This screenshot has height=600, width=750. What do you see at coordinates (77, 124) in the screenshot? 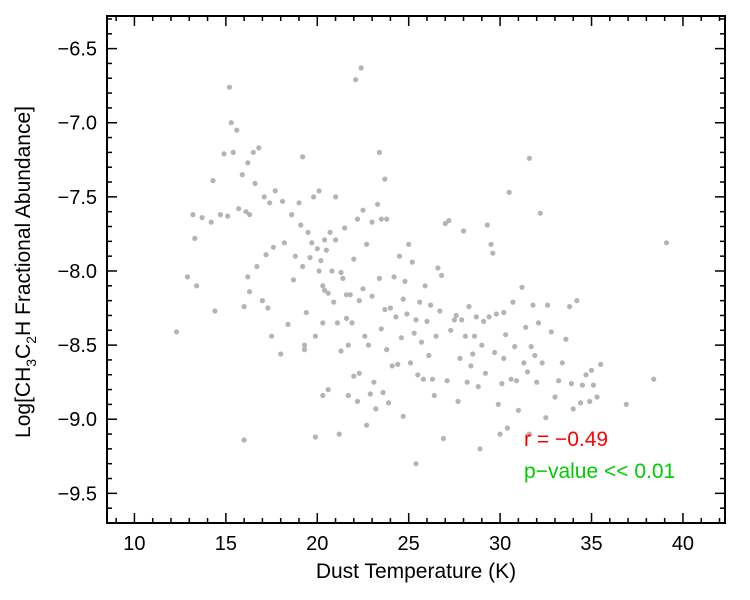
I see `y-tick-label: −7.0` at bounding box center [77, 124].